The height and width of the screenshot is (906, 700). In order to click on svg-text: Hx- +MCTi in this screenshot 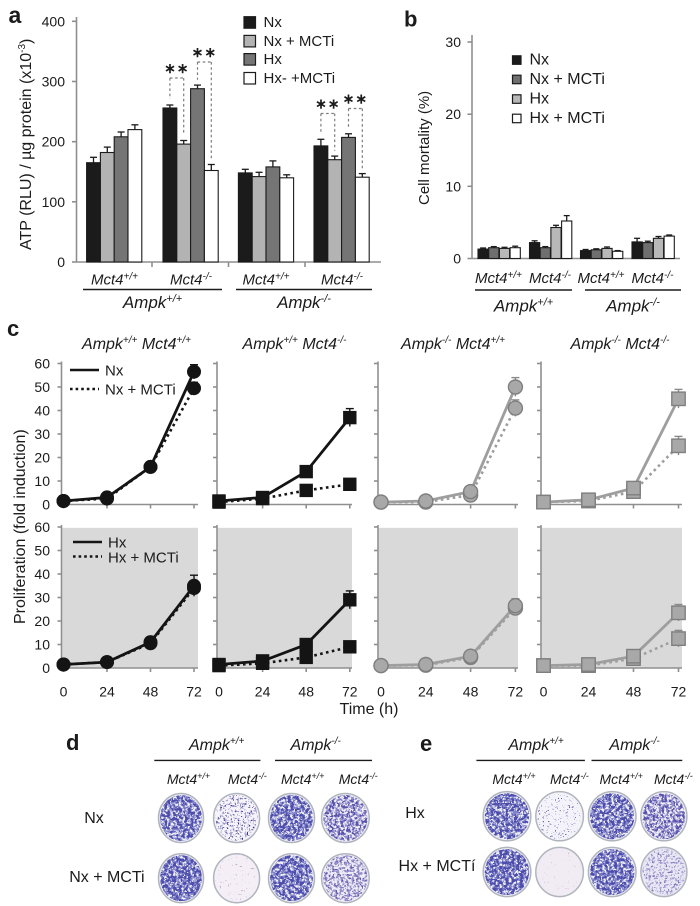, I will do `click(300, 78)`.